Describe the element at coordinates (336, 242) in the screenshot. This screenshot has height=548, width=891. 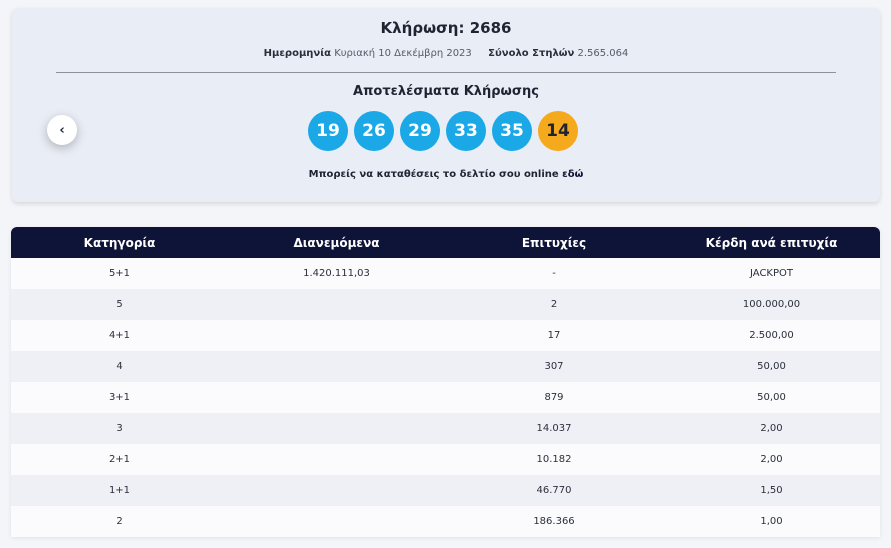
I see `header-distributed: Διανεμόμενα` at that location.